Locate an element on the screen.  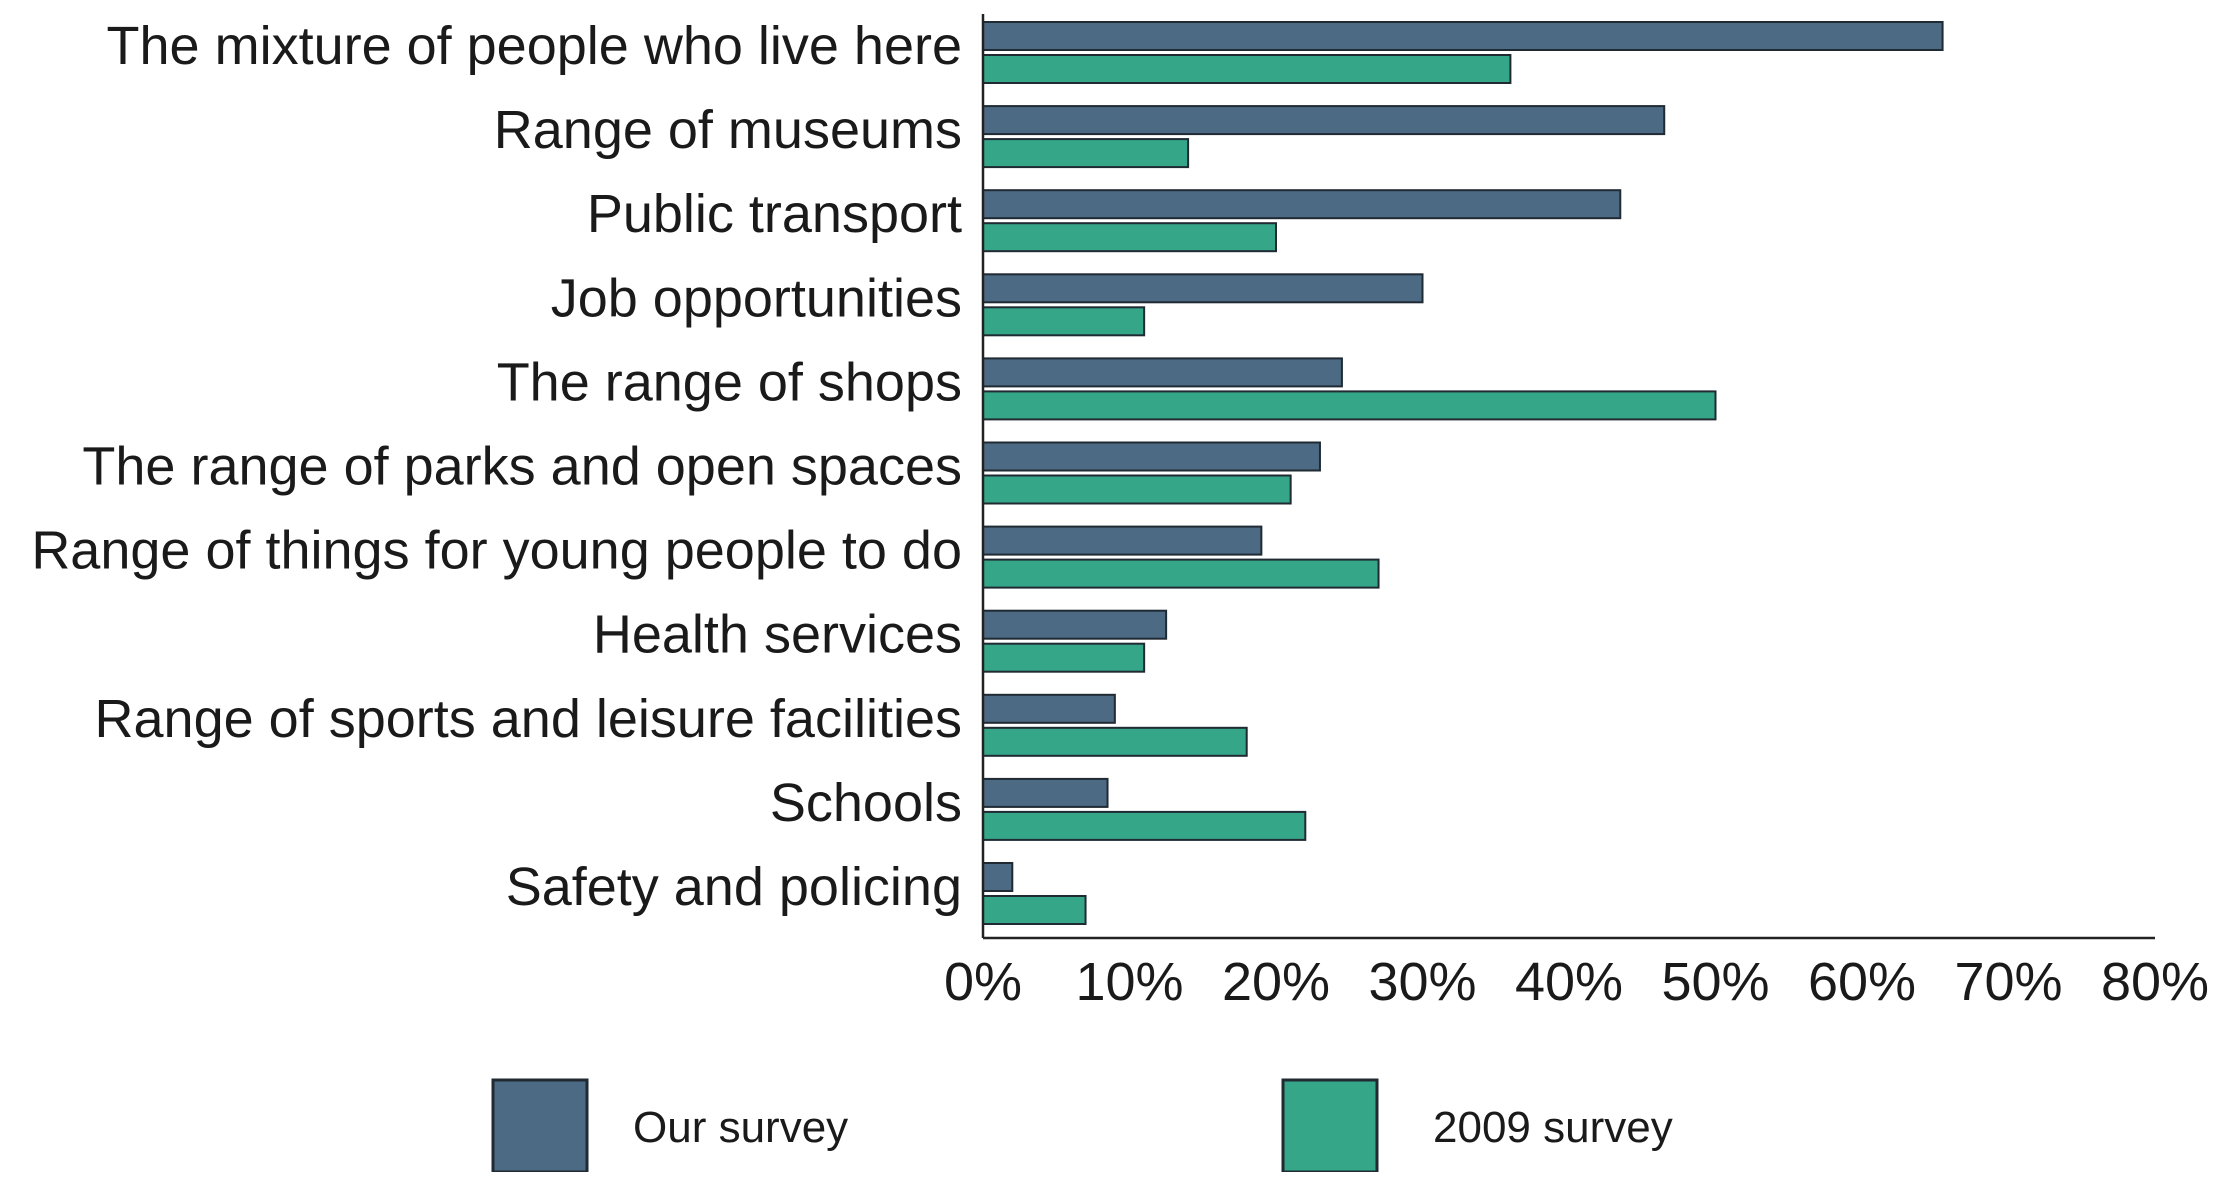
category-label: Schools is located at coordinates (866, 803).